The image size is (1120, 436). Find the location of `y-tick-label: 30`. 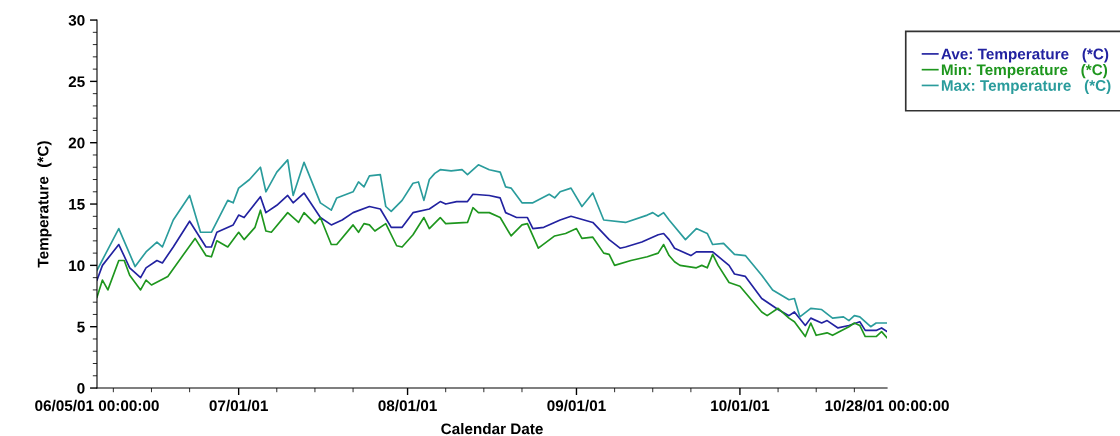

y-tick-label: 30 is located at coordinates (76, 20).